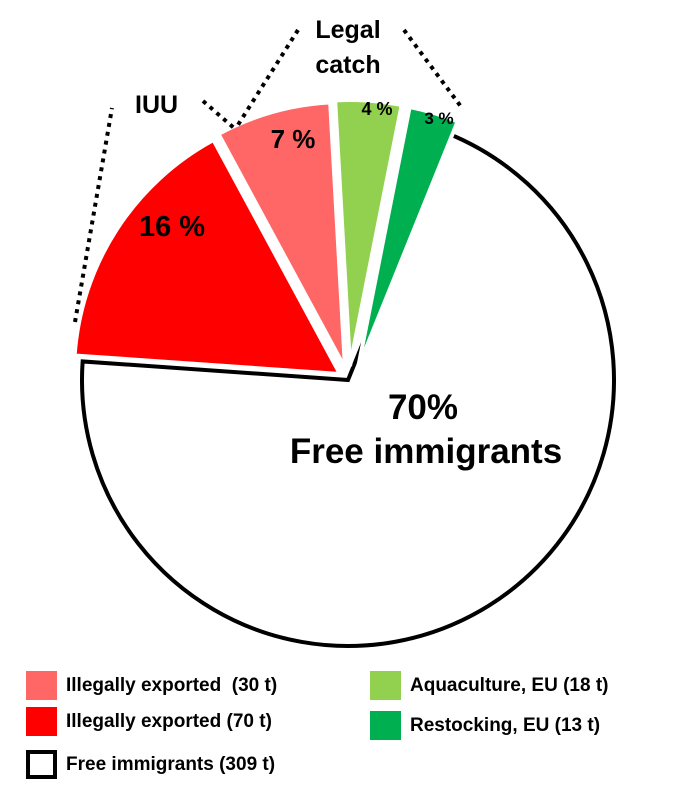 The height and width of the screenshot is (791, 693). I want to click on legend-label: Illegally exported (30 t), so click(172, 685).